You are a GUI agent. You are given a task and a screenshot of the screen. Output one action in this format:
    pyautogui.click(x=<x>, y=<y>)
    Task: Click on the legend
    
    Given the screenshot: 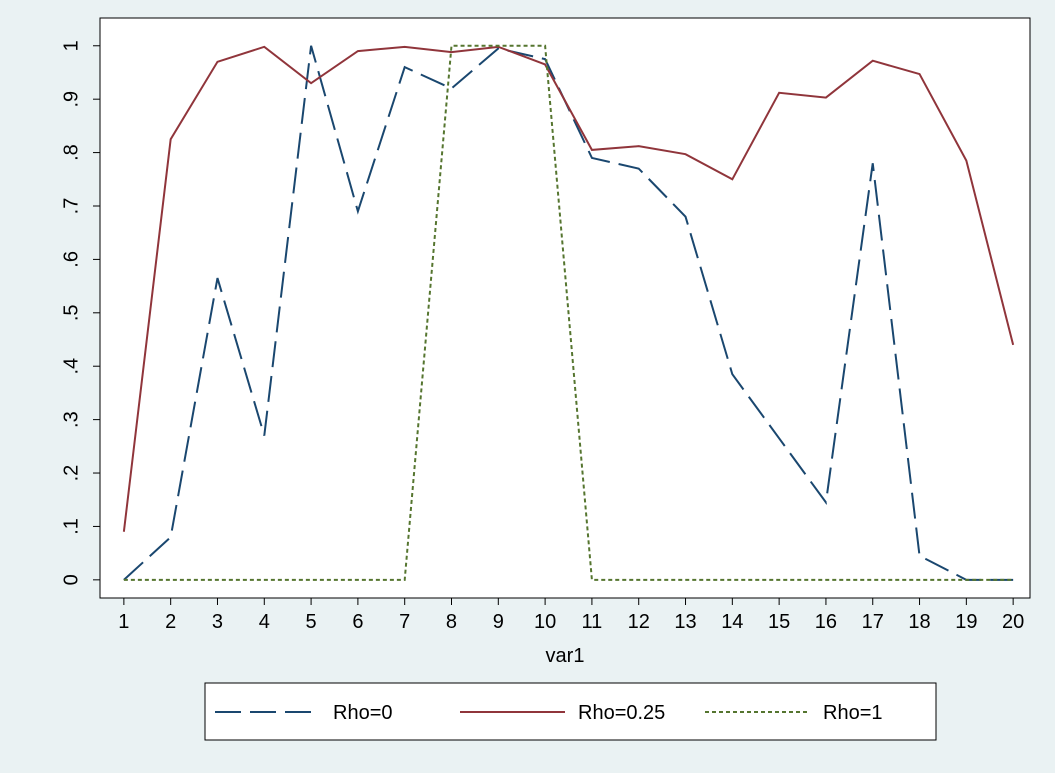 What is the action you would take?
    pyautogui.click(x=570, y=711)
    